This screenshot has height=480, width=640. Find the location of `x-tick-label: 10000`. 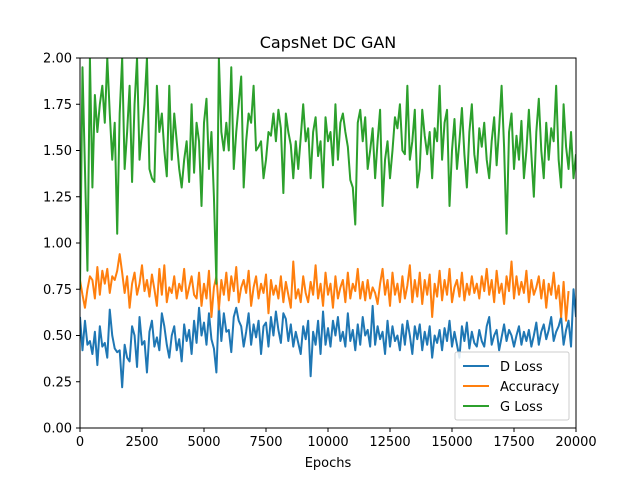

x-tick-label: 10000 is located at coordinates (327, 442).